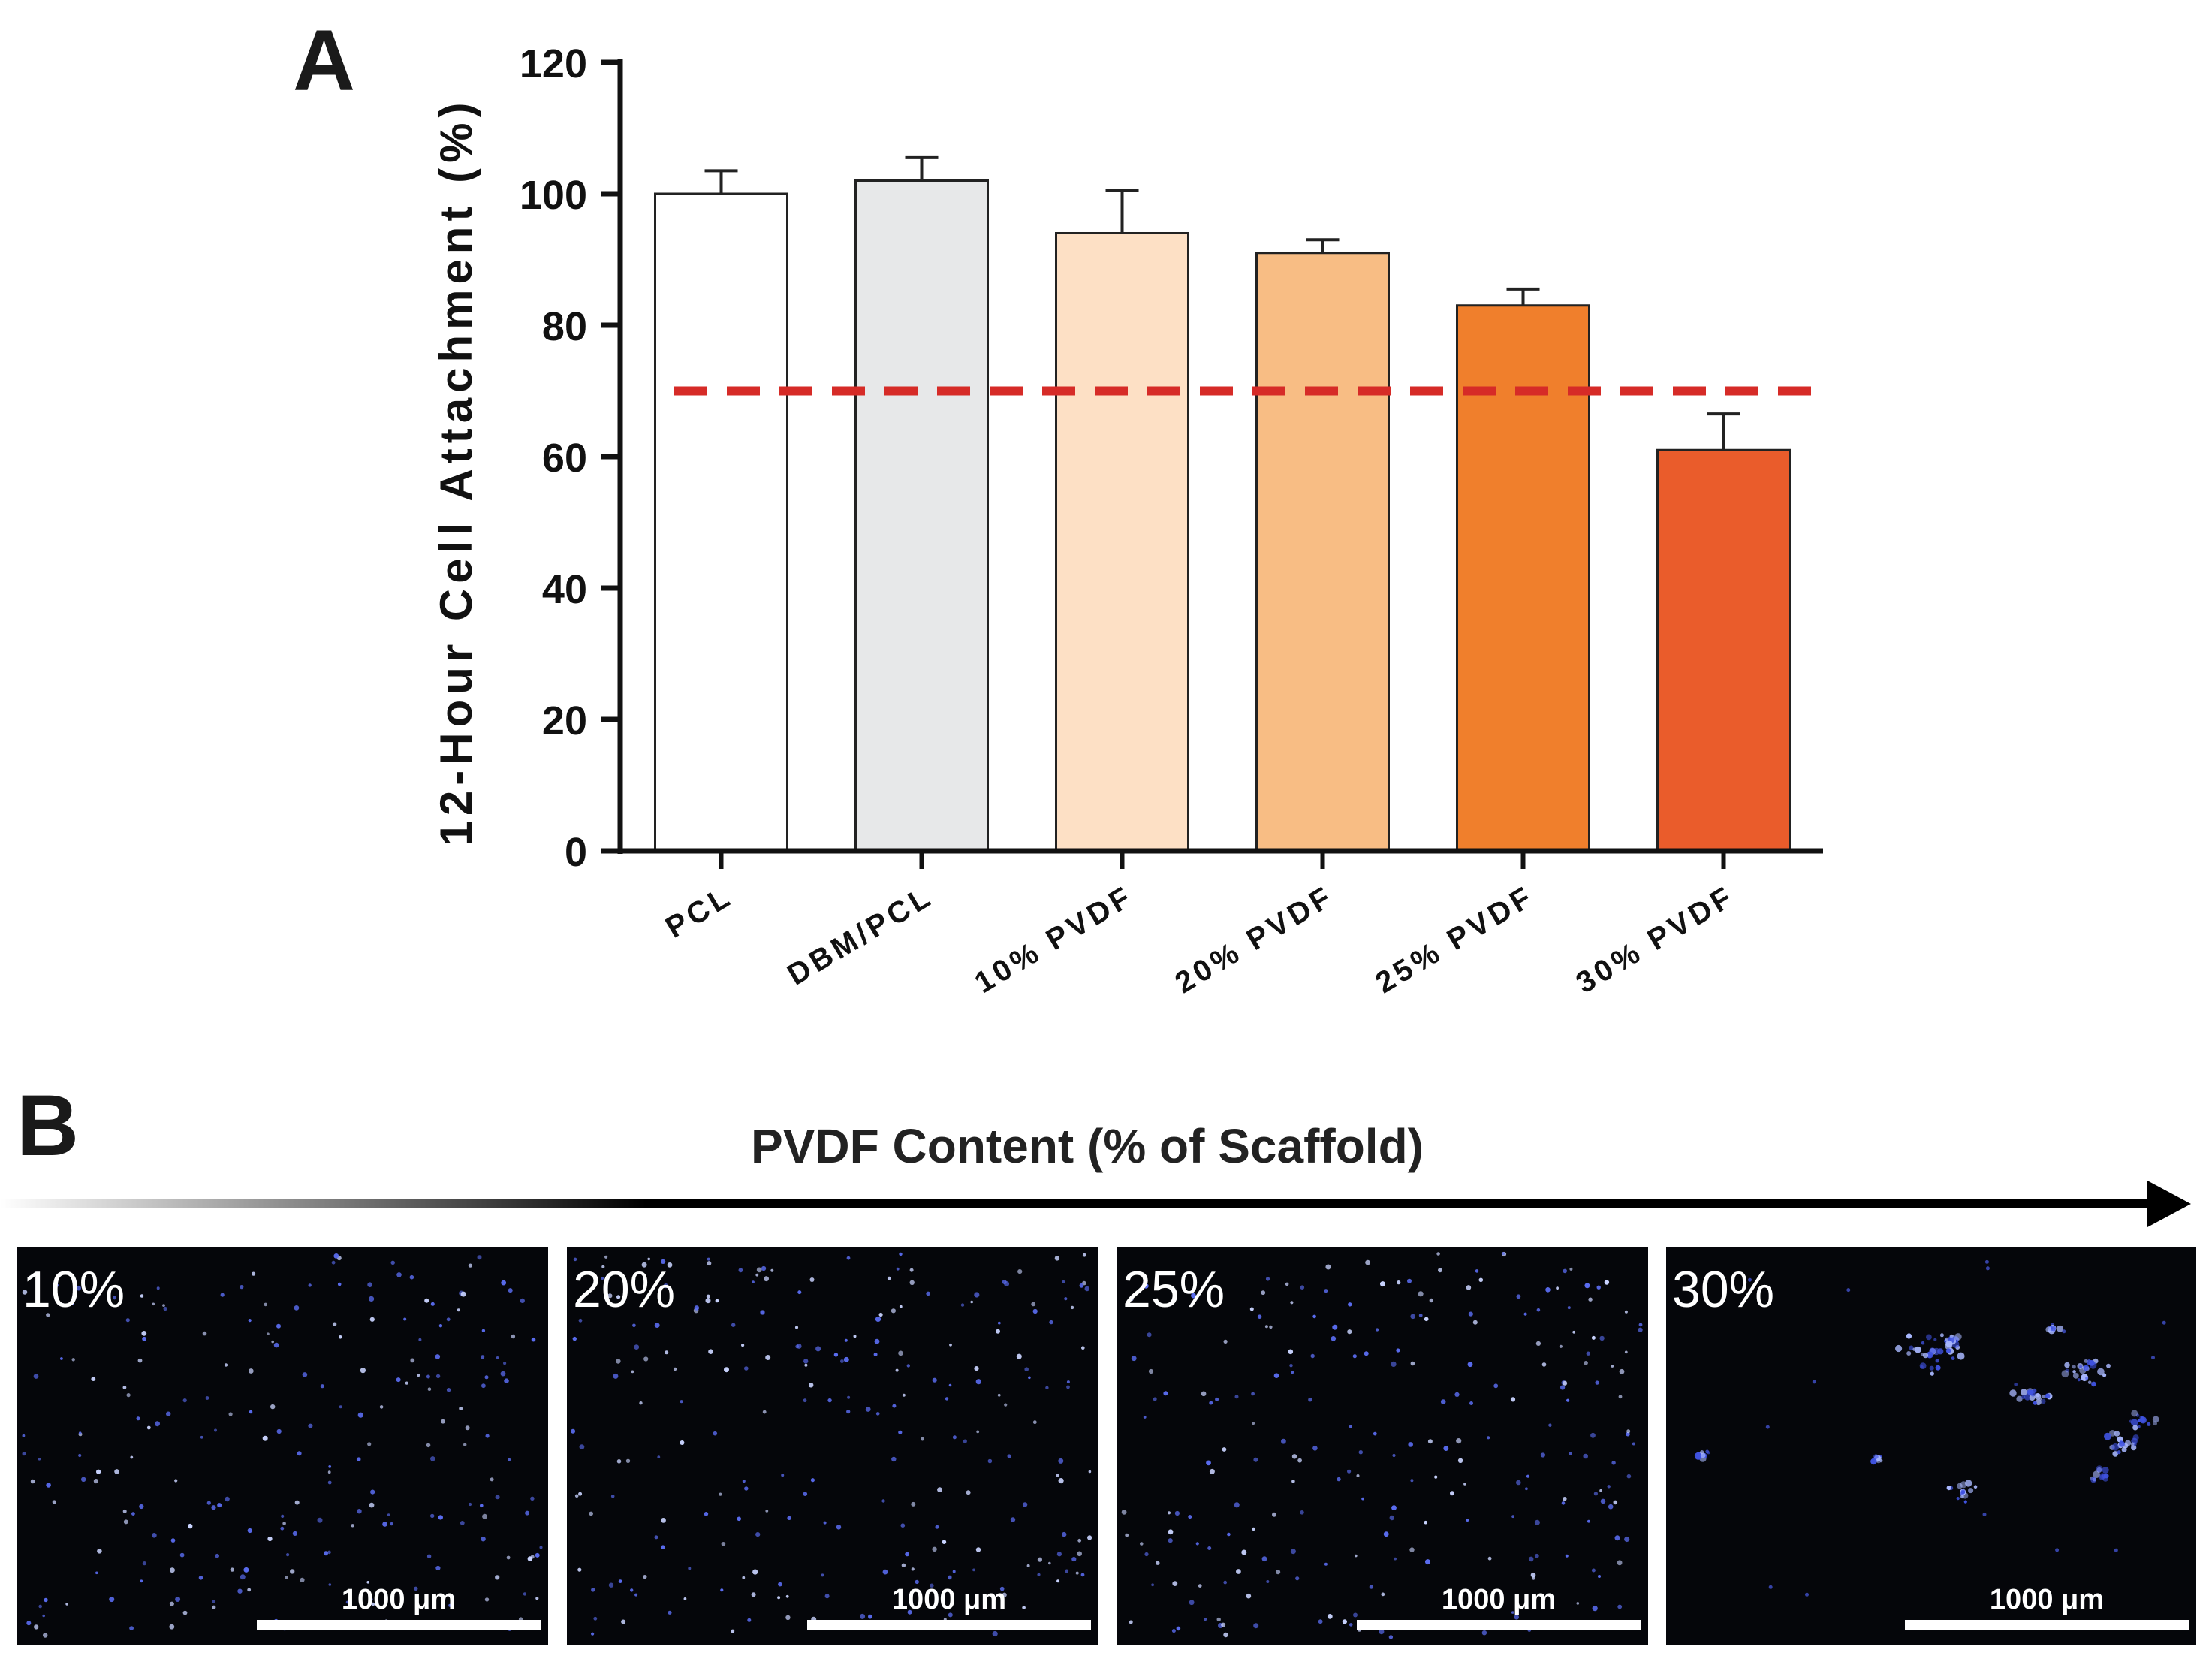 The image size is (2212, 1656). Describe the element at coordinates (1455, 939) in the screenshot. I see `x-tick-label: 25% PVDF` at that location.